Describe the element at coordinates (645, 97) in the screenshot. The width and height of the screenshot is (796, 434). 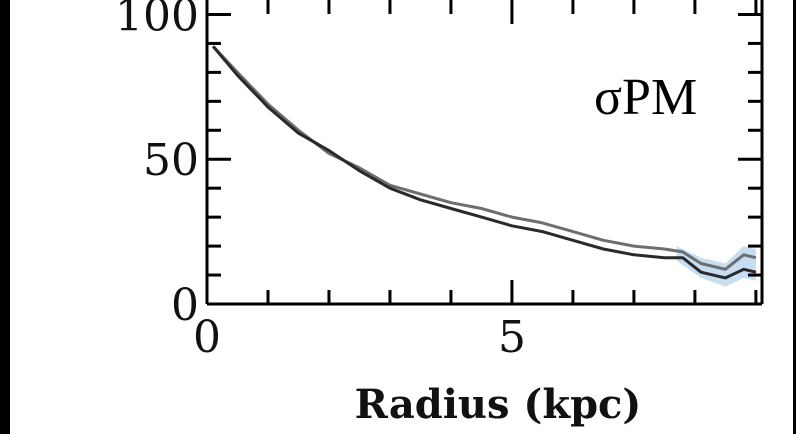
I see `panel-annotation: σPM` at that location.